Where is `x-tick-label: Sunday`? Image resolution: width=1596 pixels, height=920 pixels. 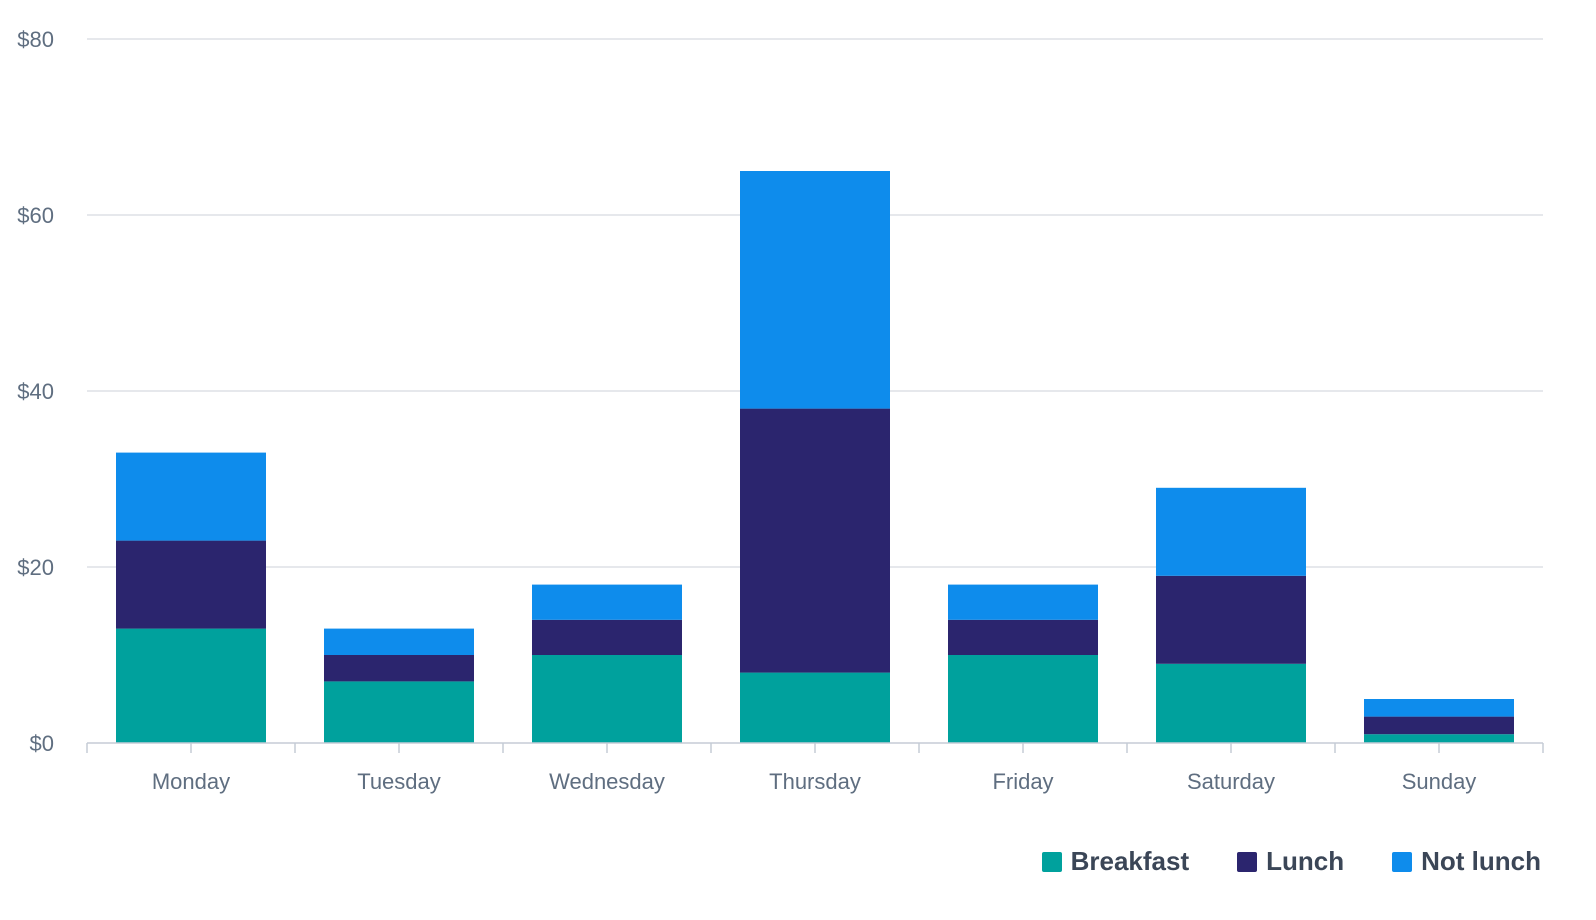
x-tick-label: Sunday is located at coordinates (1439, 781).